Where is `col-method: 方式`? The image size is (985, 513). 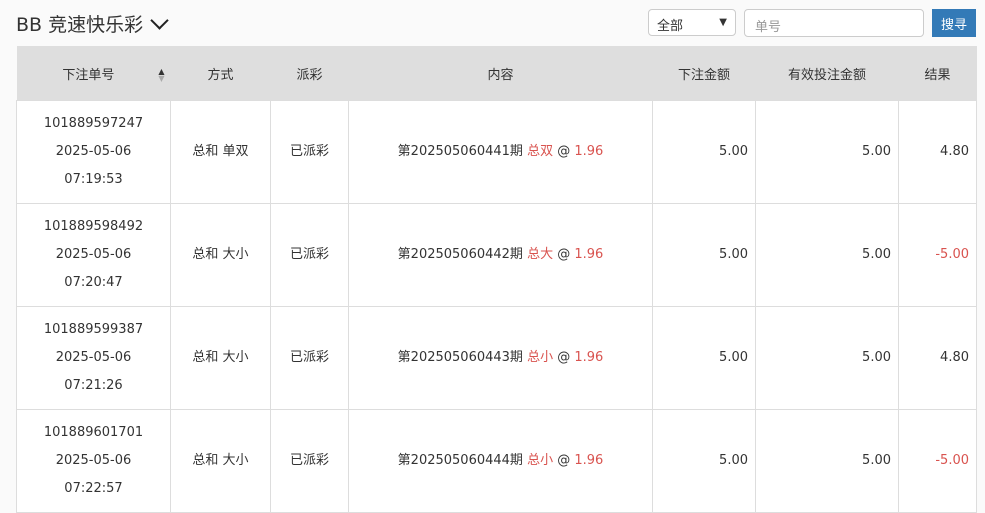 col-method: 方式 is located at coordinates (220, 73).